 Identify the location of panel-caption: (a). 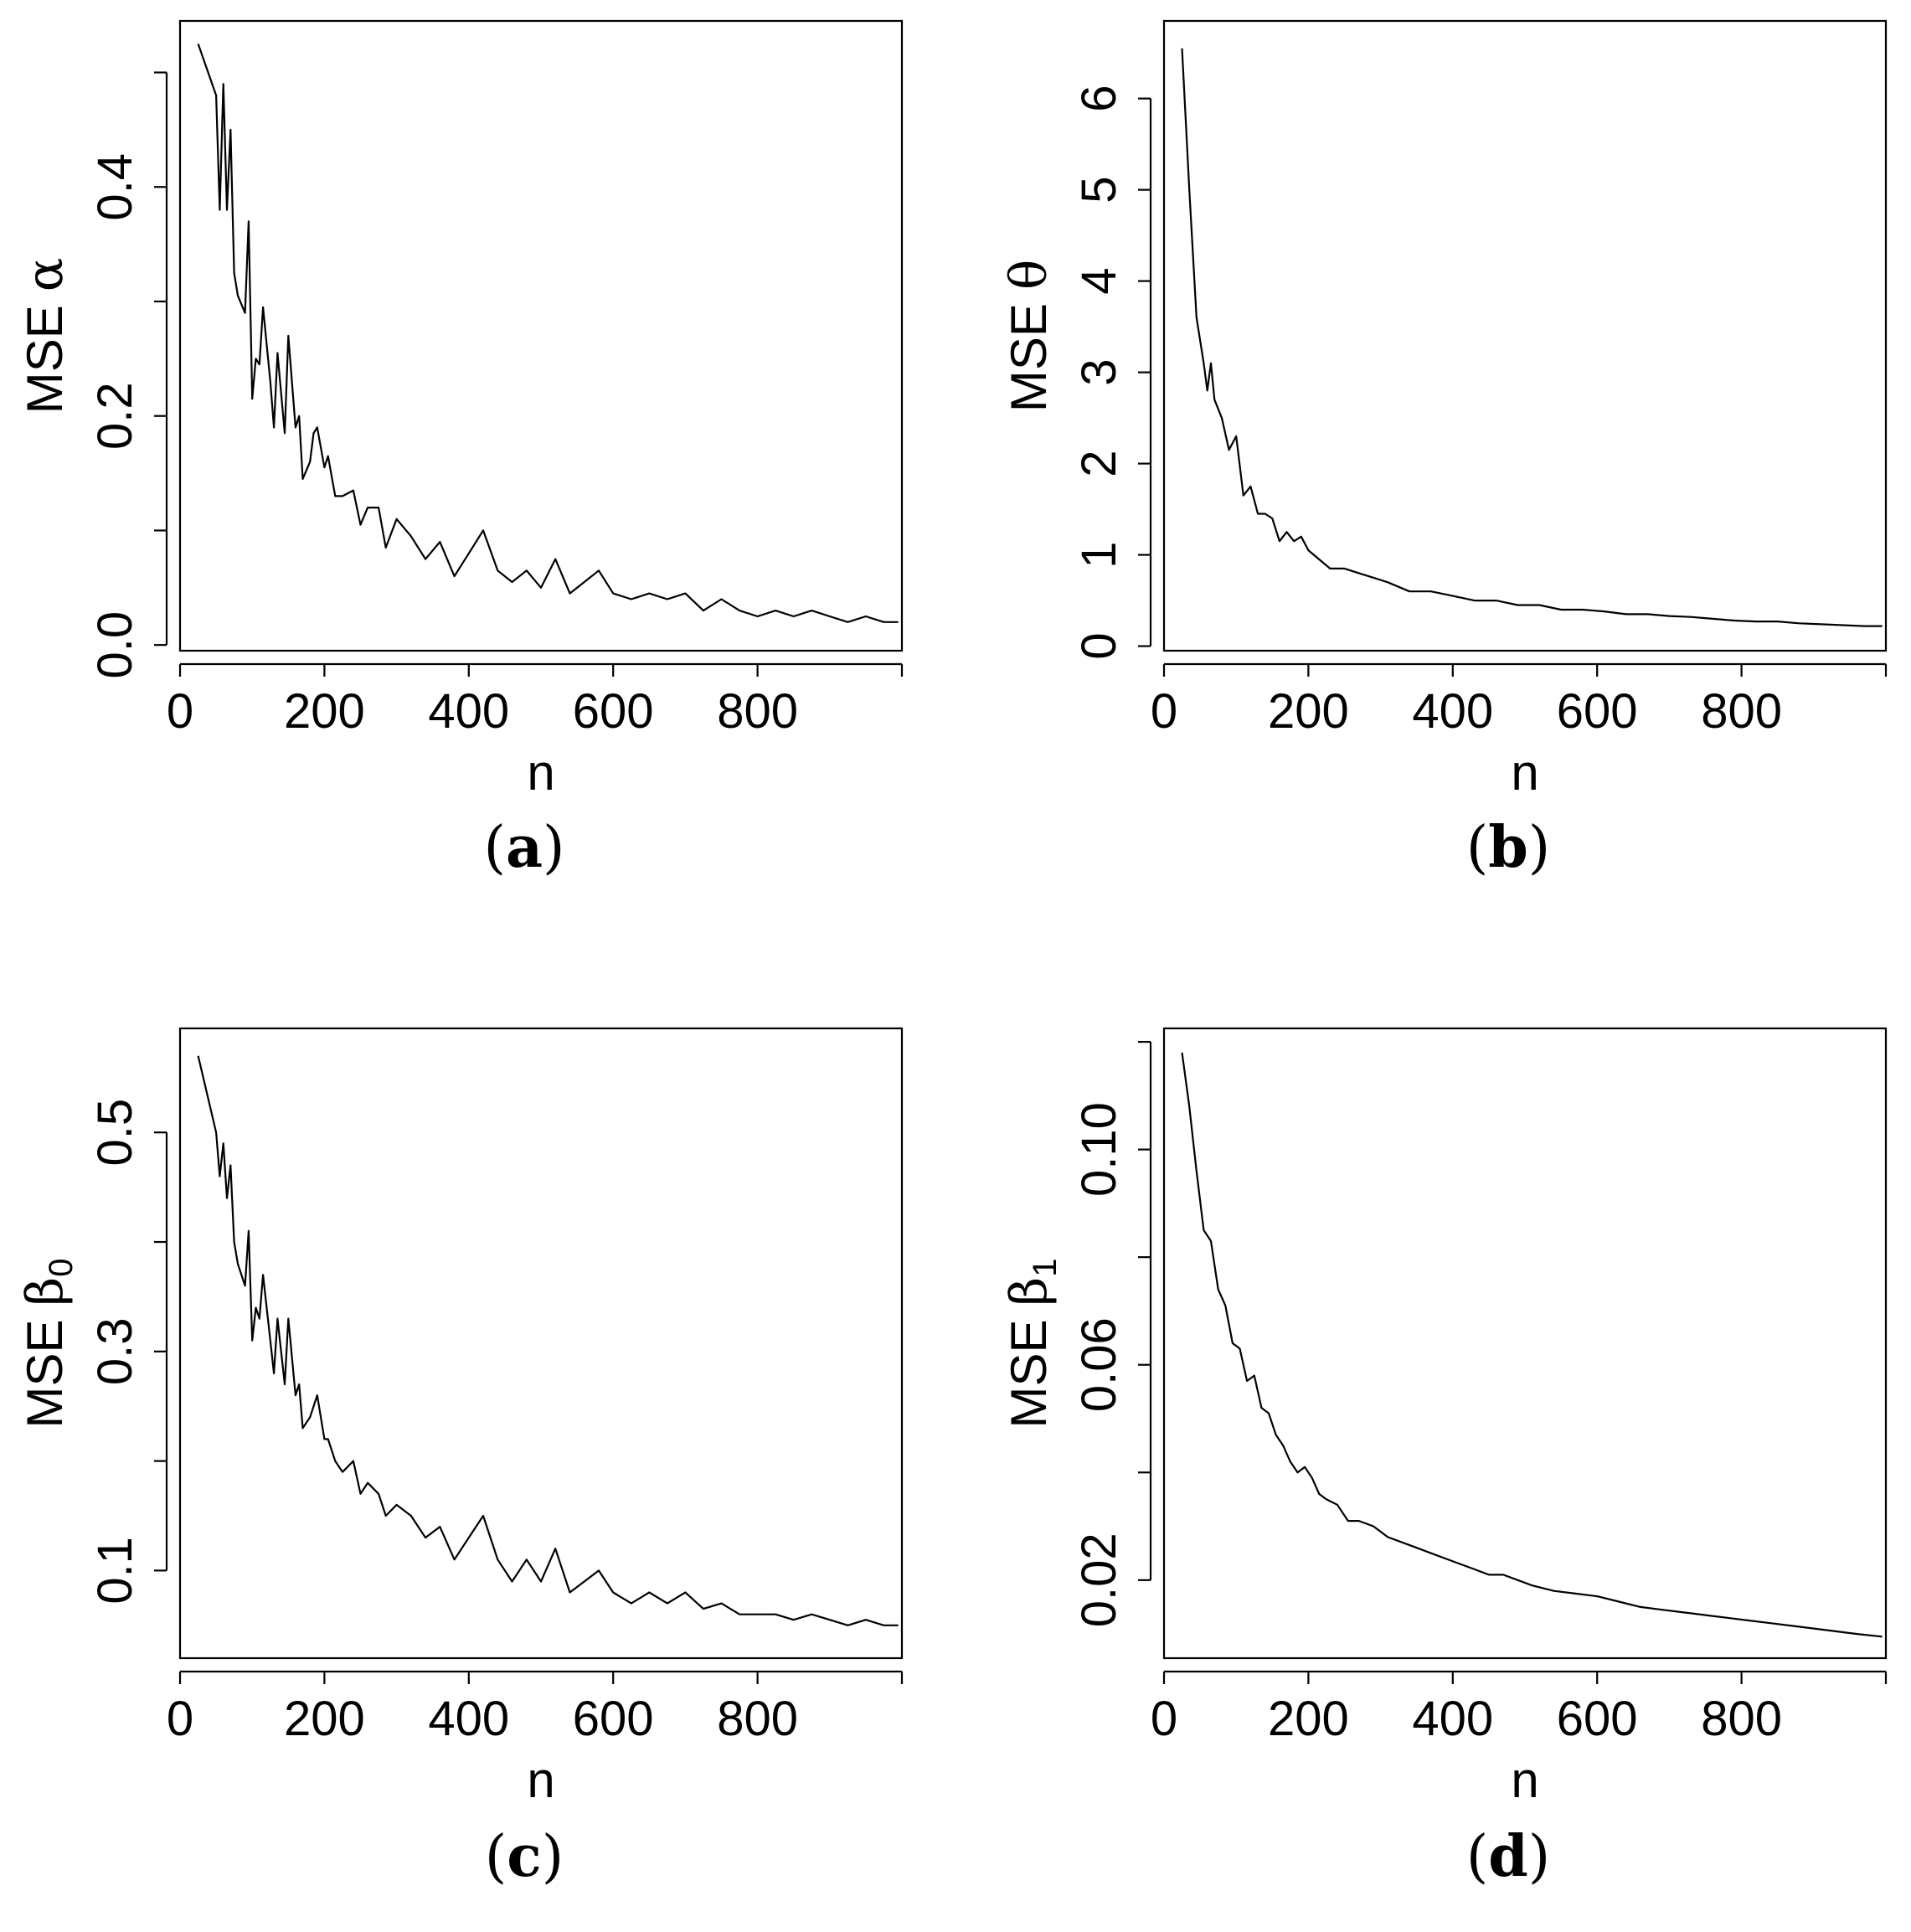
(523, 847).